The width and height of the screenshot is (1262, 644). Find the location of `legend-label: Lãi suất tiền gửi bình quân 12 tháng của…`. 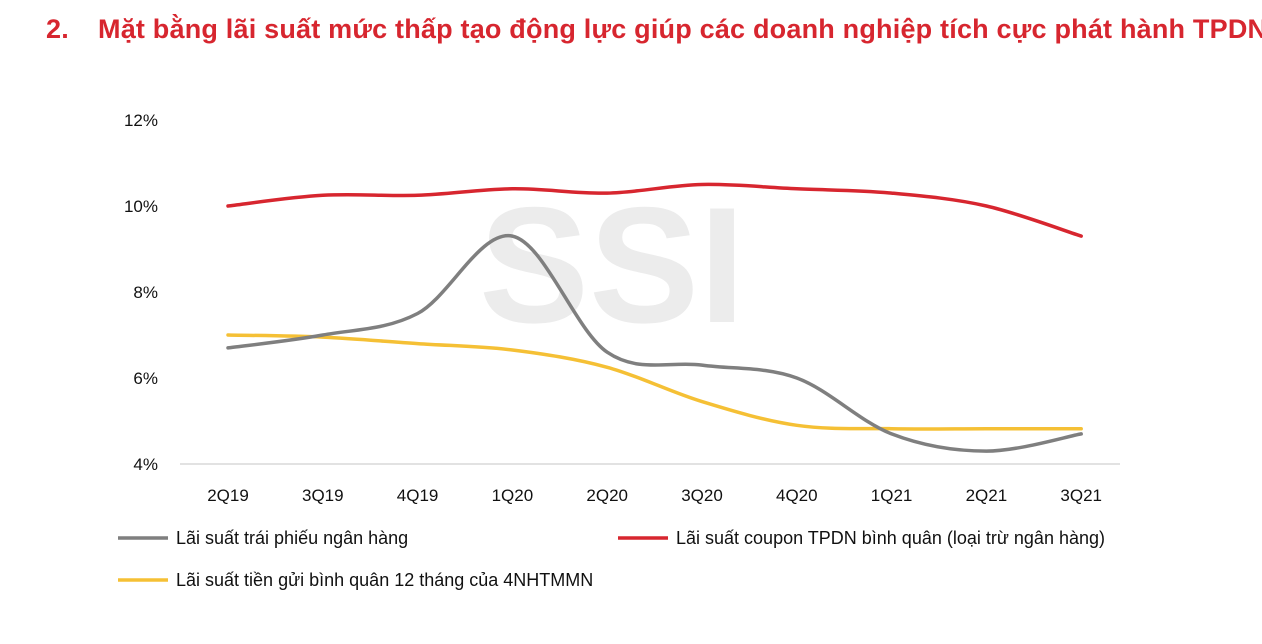

legend-label: Lãi suất tiền gửi bình quân 12 tháng của… is located at coordinates (384, 580).